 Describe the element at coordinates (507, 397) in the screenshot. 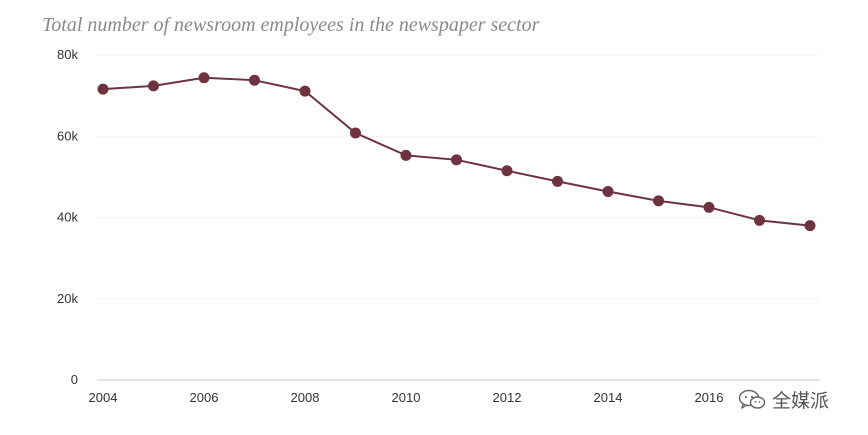

I see `x-tick-label: 2012` at that location.